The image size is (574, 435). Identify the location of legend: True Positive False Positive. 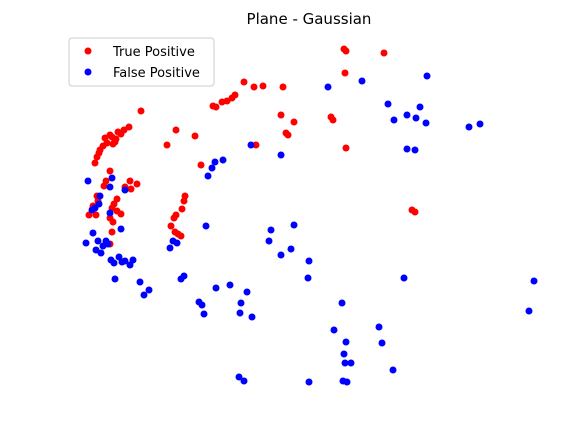
(141, 62).